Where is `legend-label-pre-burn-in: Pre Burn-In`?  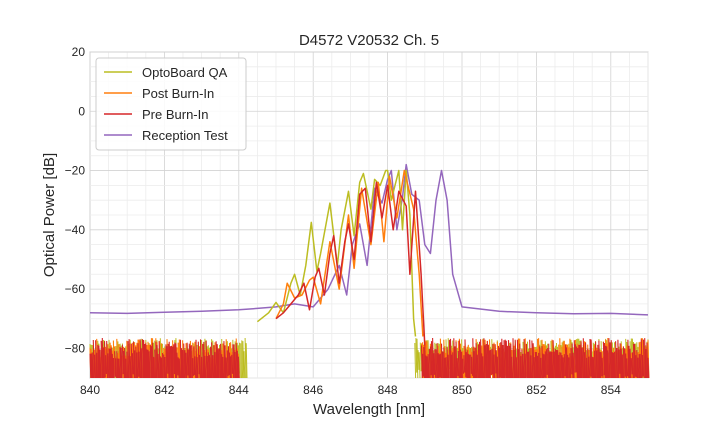 legend-label-pre-burn-in: Pre Burn-In is located at coordinates (175, 114).